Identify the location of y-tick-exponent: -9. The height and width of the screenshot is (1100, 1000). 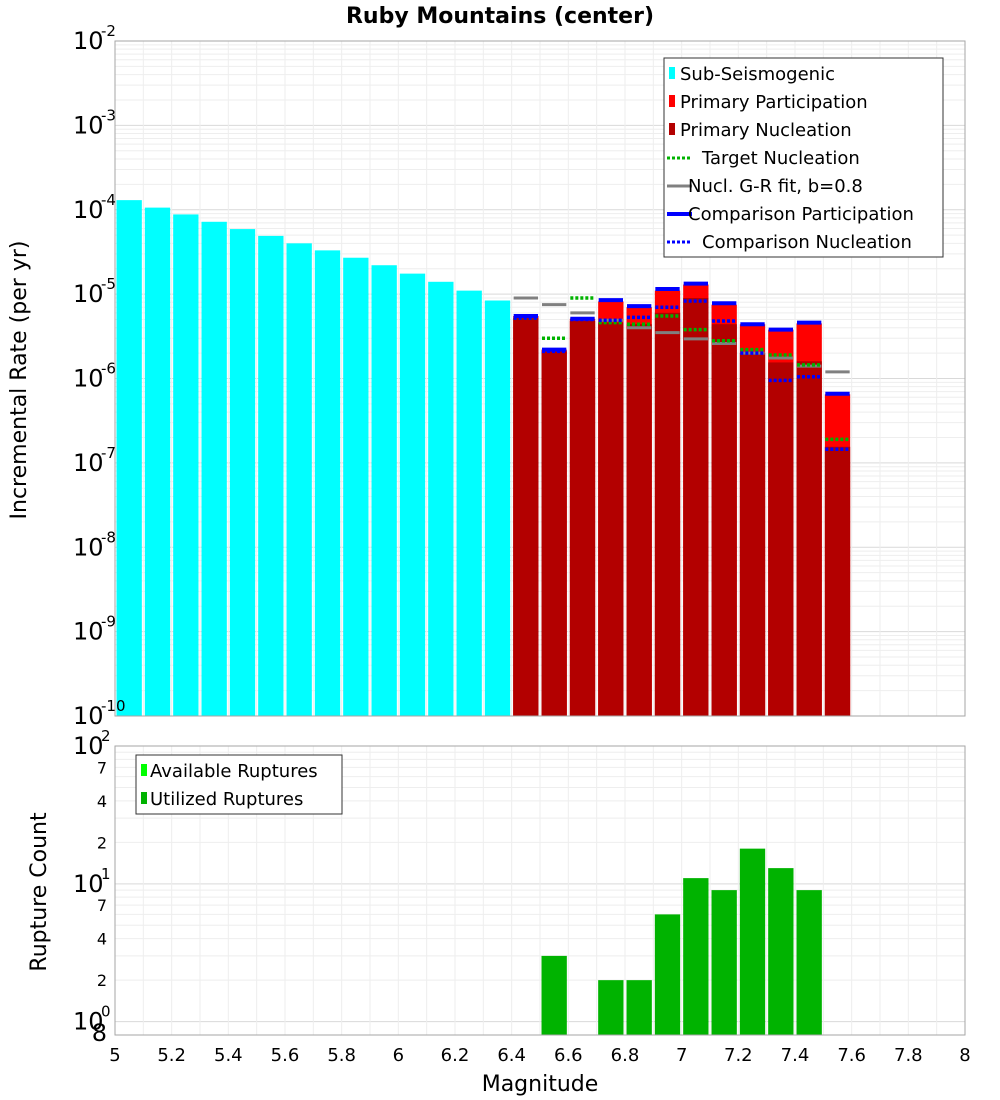
(108, 622).